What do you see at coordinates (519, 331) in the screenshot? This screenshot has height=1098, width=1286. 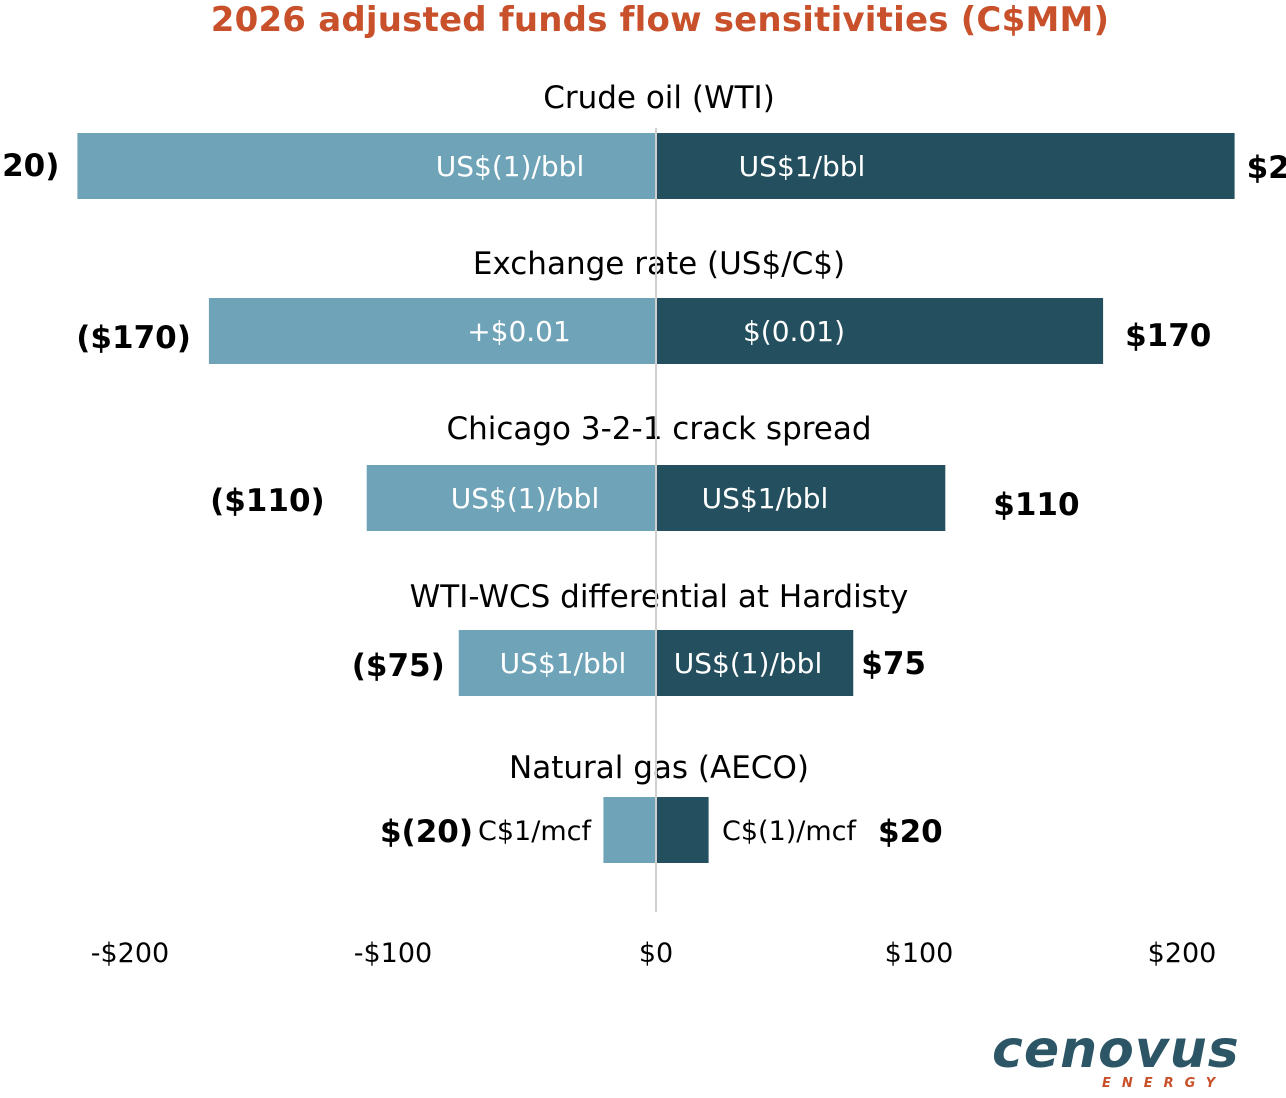 I see `negative-bar-label: +$0.01` at bounding box center [519, 331].